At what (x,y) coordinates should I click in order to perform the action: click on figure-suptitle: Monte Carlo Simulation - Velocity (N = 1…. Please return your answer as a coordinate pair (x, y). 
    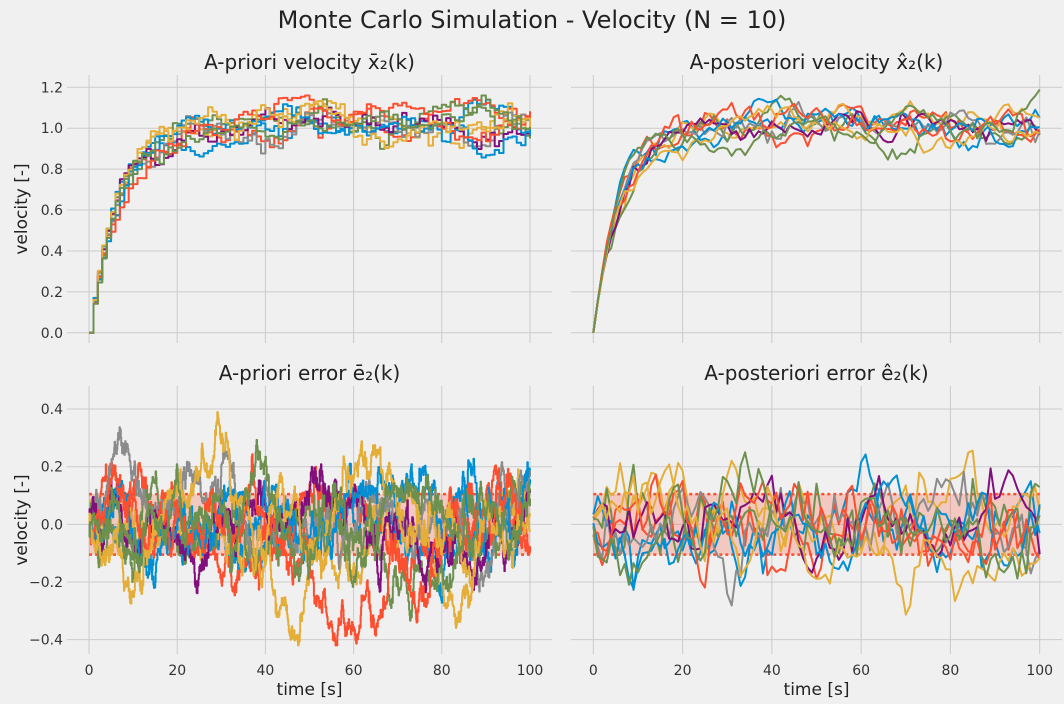
    Looking at the image, I should click on (532, 20).